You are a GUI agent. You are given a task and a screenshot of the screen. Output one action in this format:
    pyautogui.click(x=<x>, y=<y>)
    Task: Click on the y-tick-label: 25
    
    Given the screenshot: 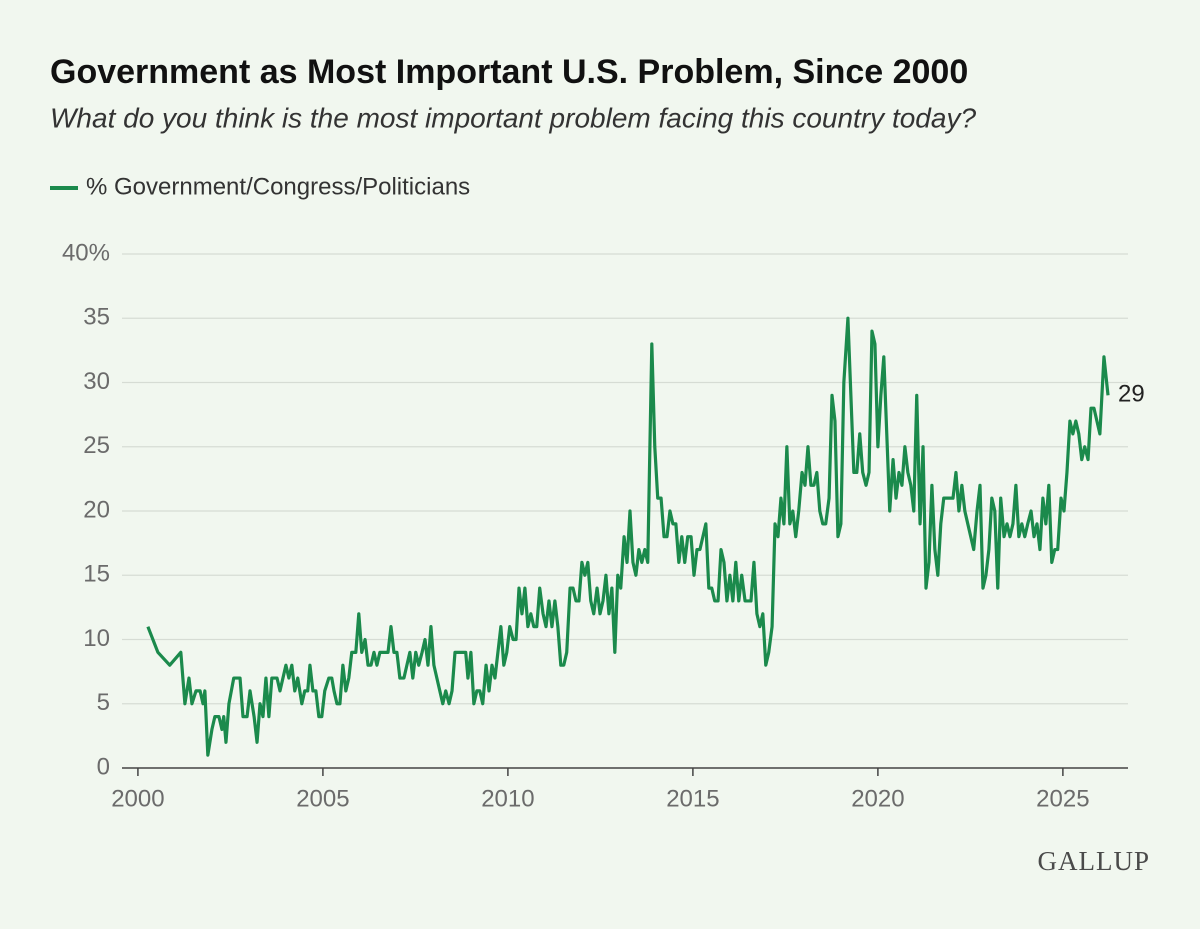 What is the action you would take?
    pyautogui.click(x=96, y=445)
    